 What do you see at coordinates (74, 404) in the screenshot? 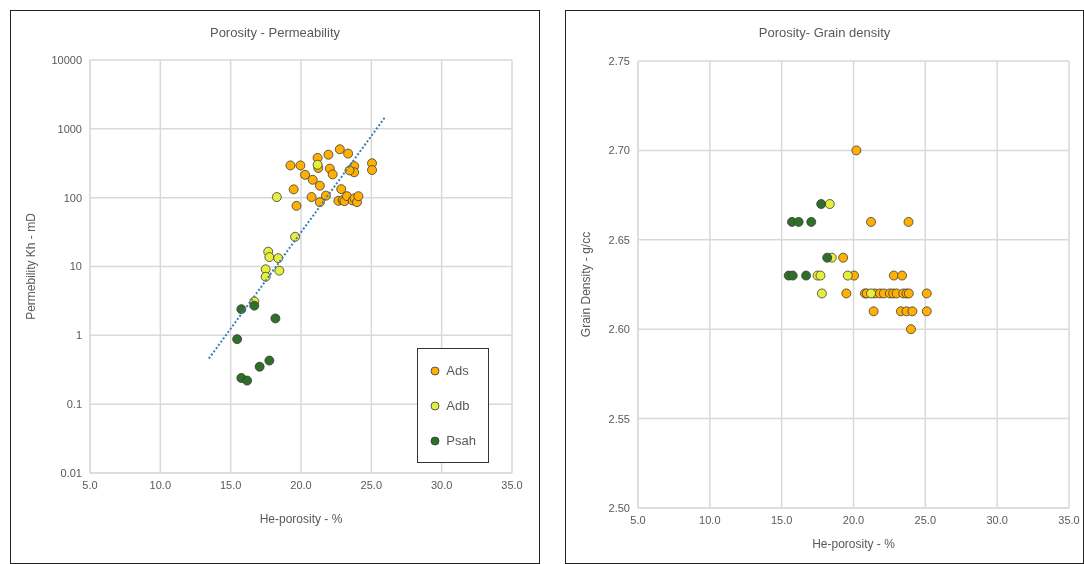
I see `y-tick-label: 0.1` at bounding box center [74, 404].